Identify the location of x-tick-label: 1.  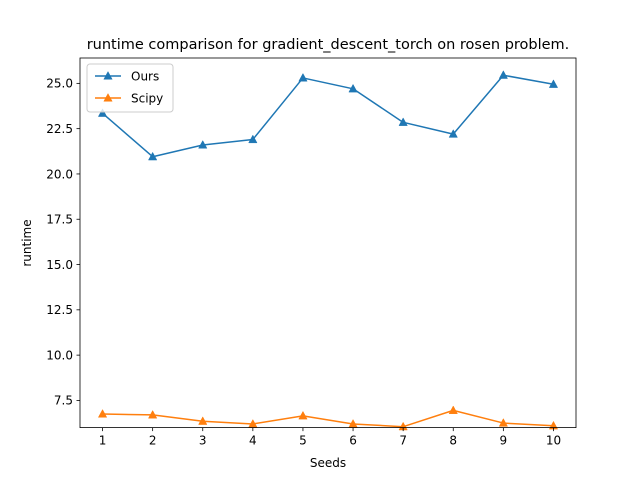
(103, 441).